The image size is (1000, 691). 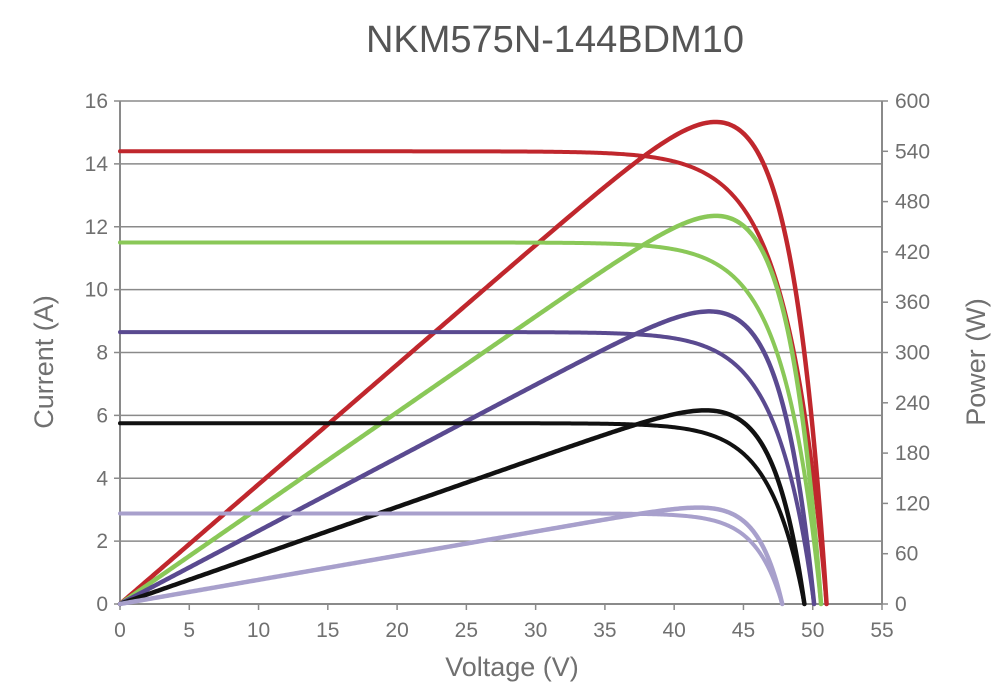 I want to click on y-left-tick-label: 8, so click(x=102, y=353).